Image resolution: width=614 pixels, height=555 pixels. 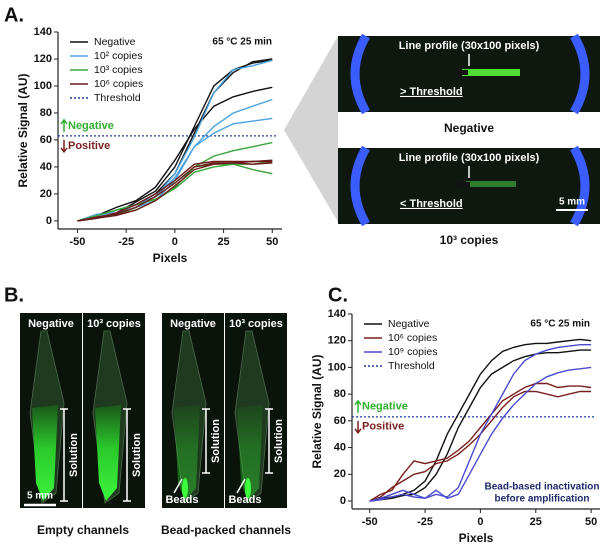 I want to click on image-caption: Empty channels, so click(x=83, y=530).